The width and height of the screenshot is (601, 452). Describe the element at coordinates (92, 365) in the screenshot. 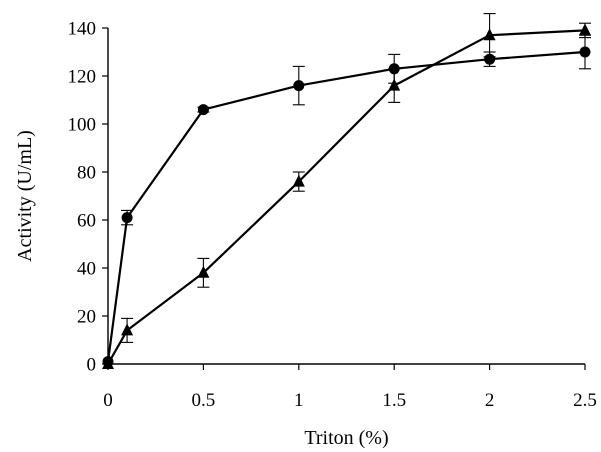

I see `y-tick-label: 0` at that location.